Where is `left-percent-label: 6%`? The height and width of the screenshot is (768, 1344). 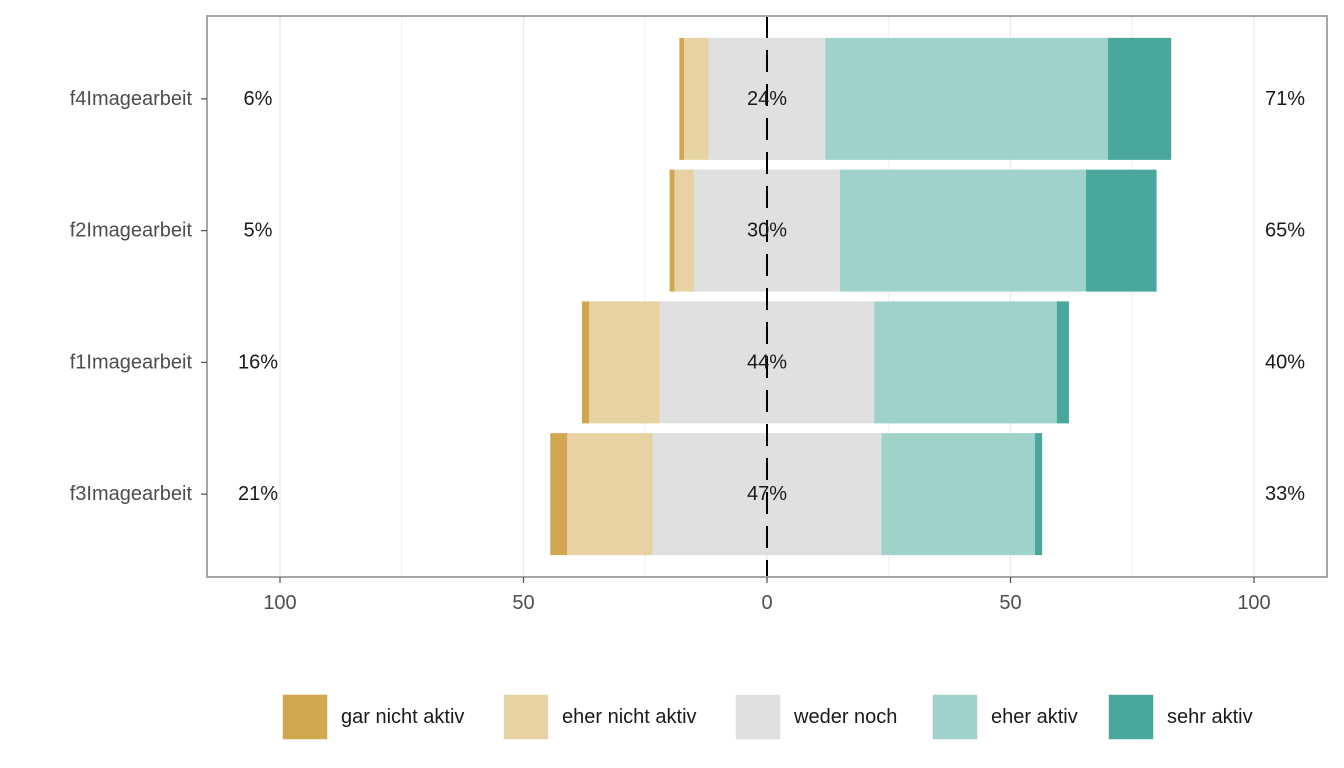
left-percent-label: 6% is located at coordinates (258, 99).